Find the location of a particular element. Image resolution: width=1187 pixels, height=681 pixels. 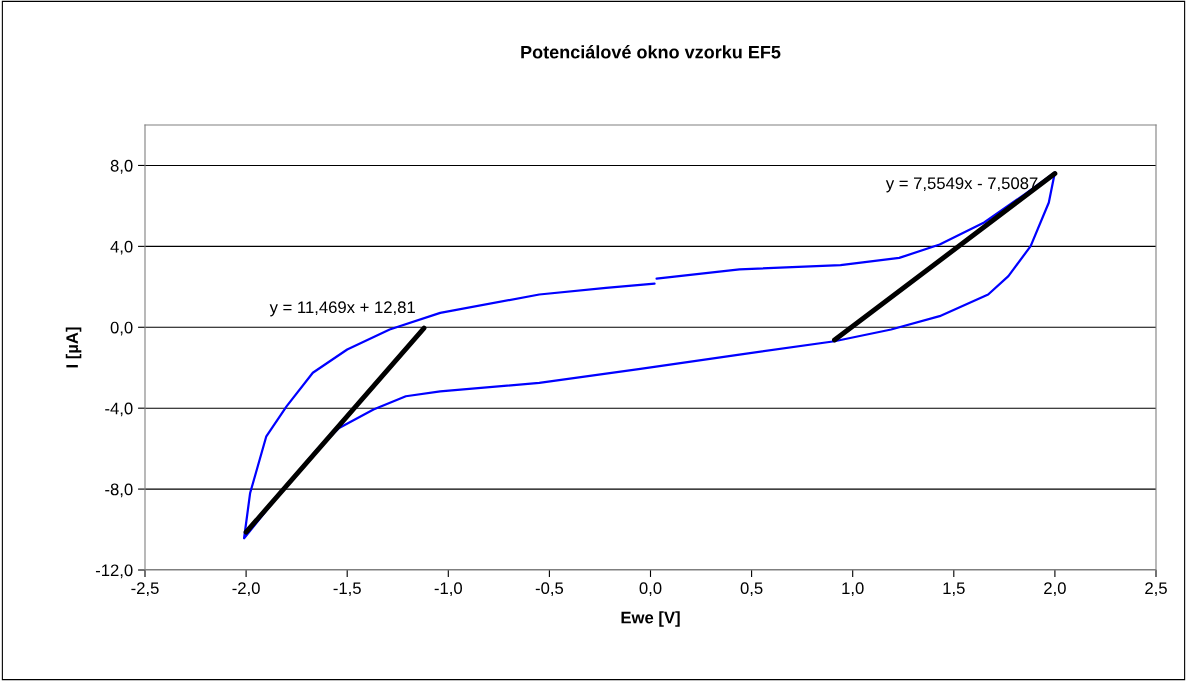

annotation: y = 7,5549x - 7,5087 is located at coordinates (961, 185).